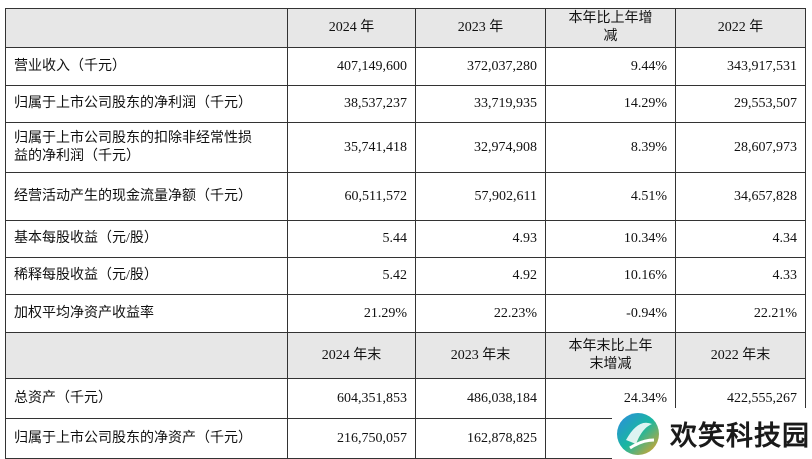  What do you see at coordinates (740, 355) in the screenshot?
I see `table-cell: 2022 年末` at bounding box center [740, 355].